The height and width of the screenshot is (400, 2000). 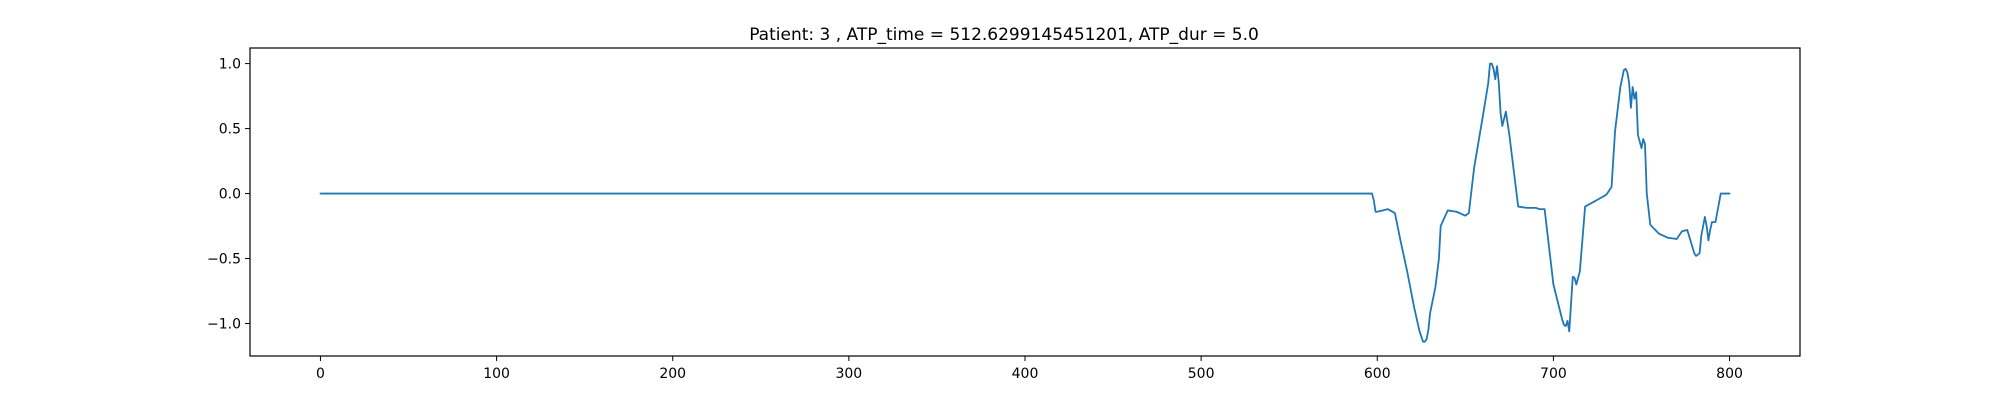 What do you see at coordinates (848, 374) in the screenshot?
I see `x-tick-label: 300` at bounding box center [848, 374].